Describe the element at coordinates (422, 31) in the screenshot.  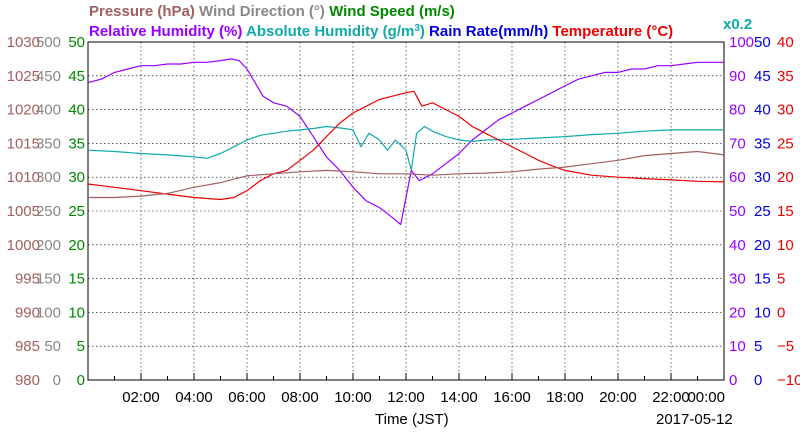
I see `legend-entry-close: )` at that location.